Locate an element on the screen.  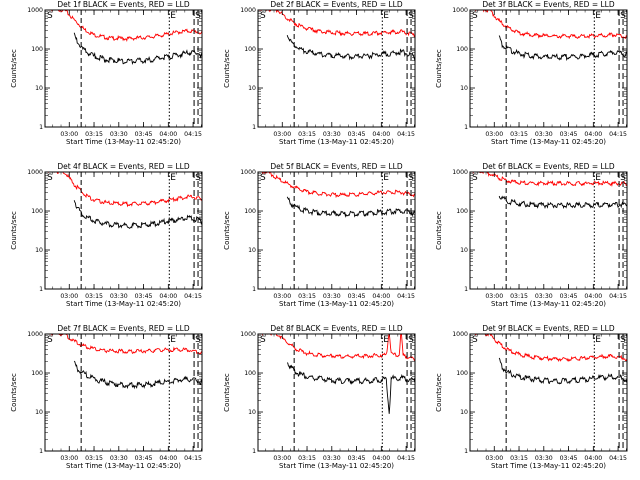
chart-8-ylabel: Counts/sec is located at coordinates (227, 392).